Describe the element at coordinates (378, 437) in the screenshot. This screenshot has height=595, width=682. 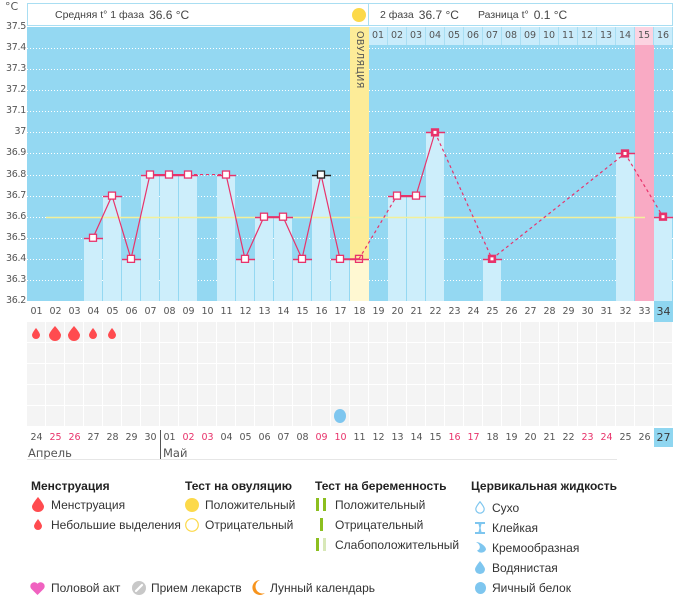
I see `date-label: 12` at that location.